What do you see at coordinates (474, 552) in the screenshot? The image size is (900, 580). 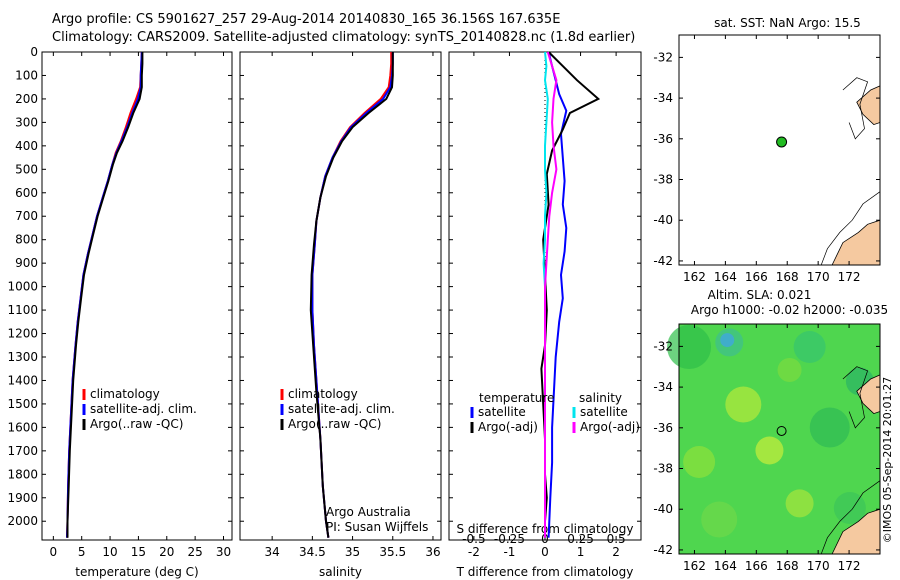 I see `x-tick-label: -2` at bounding box center [474, 552].